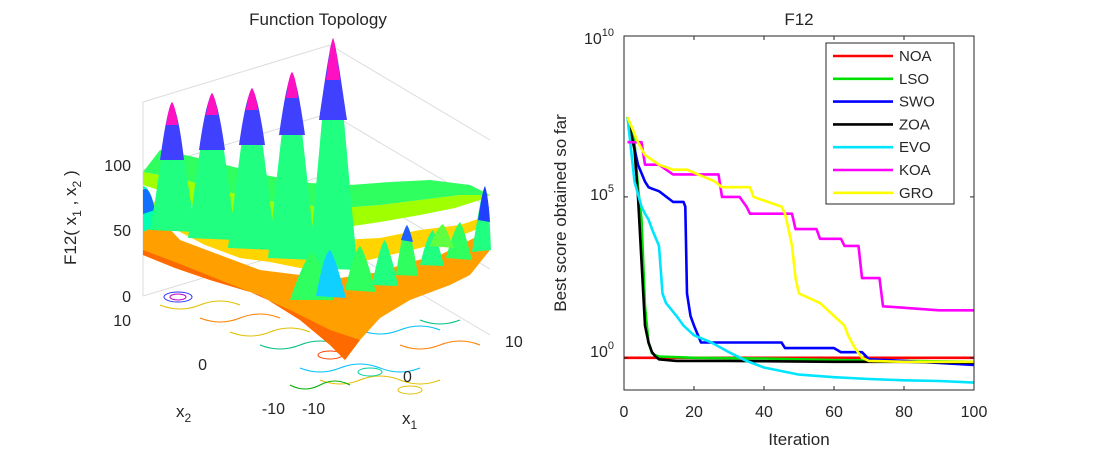 Image resolution: width=1094 pixels, height=453 pixels. Describe the element at coordinates (514, 342) in the screenshot. I see `x-tick-label: 10` at that location.